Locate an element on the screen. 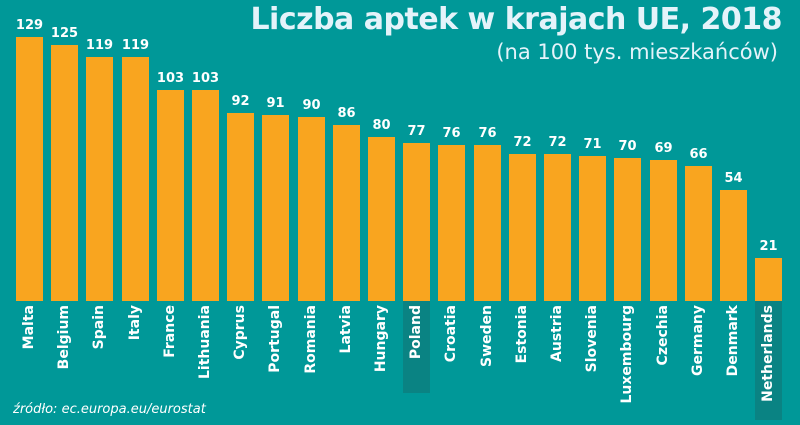 This screenshot has width=800, height=425. bar-column: 76 Sweden is located at coordinates (487, 212).